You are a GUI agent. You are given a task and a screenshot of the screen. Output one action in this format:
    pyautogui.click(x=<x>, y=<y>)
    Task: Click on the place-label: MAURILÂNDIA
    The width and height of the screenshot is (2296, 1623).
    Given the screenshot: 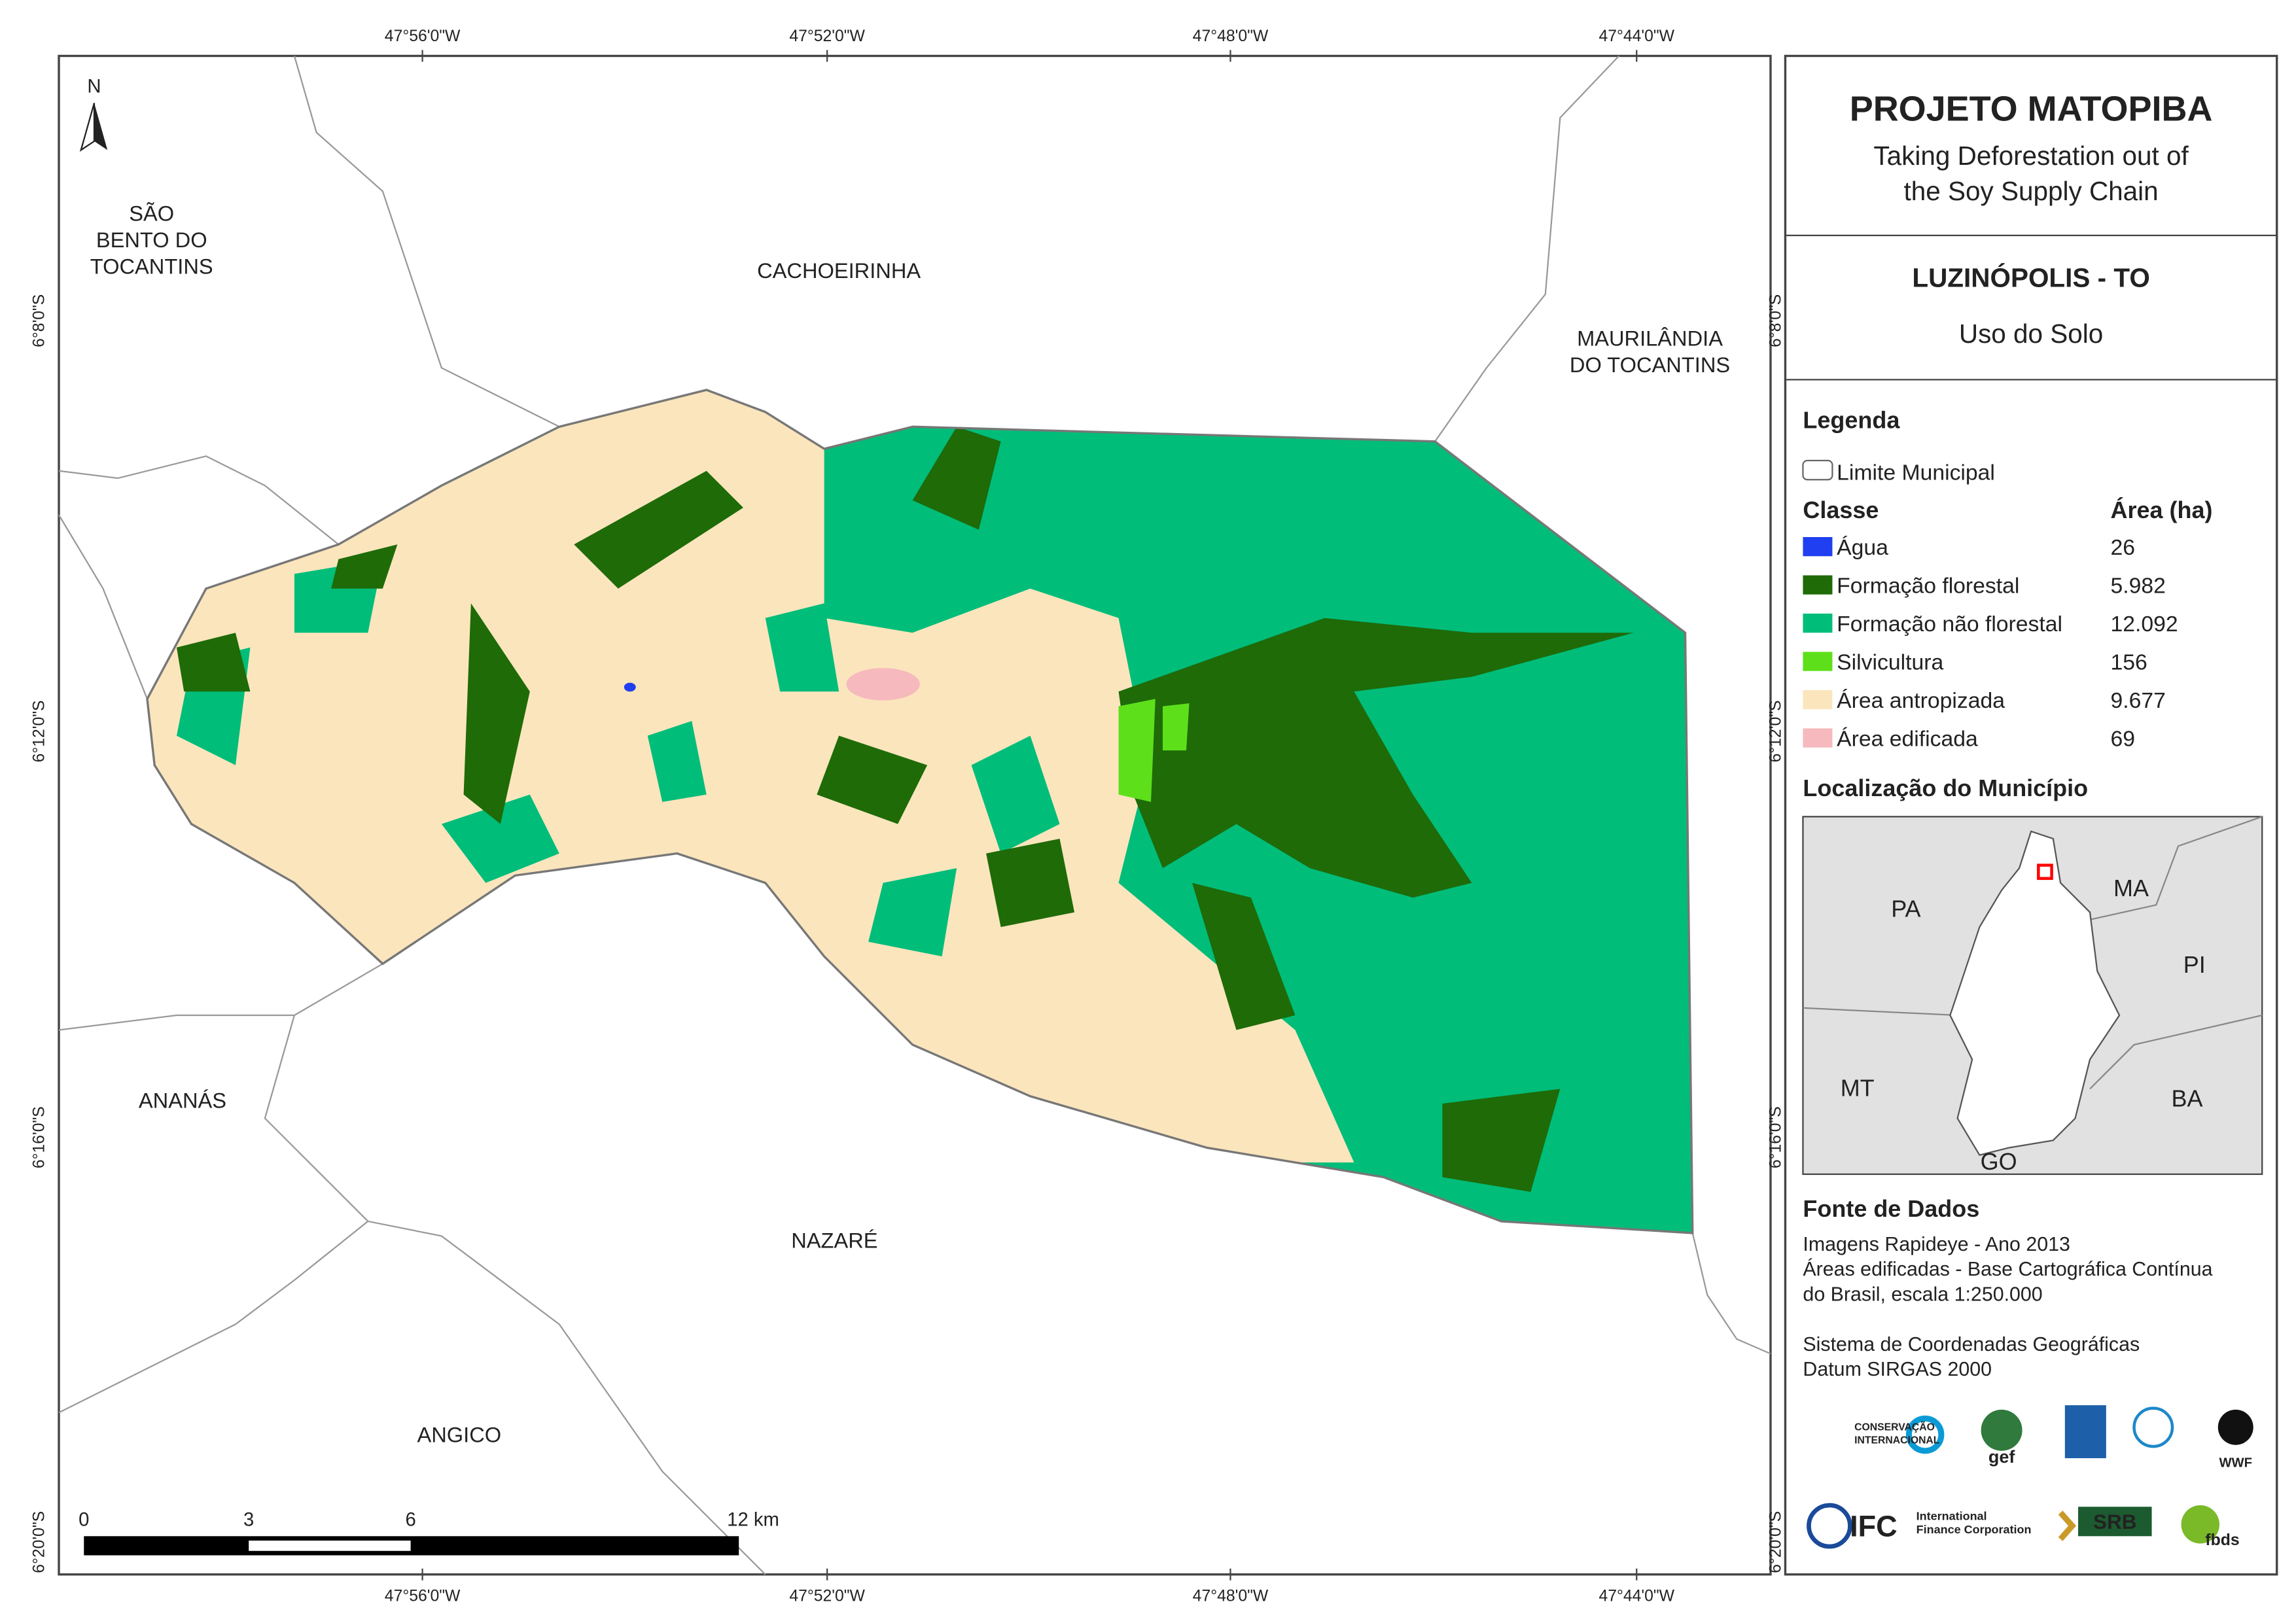 What is the action you would take?
    pyautogui.click(x=1650, y=339)
    